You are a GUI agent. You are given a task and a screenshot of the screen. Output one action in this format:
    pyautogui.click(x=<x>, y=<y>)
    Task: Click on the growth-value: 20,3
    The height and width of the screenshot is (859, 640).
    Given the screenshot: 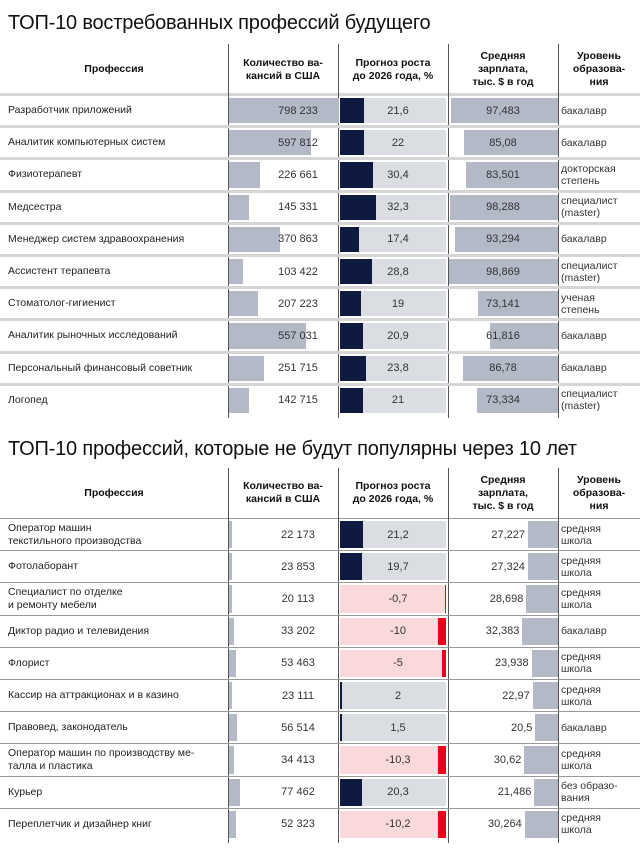 What is the action you would take?
    pyautogui.click(x=398, y=792)
    